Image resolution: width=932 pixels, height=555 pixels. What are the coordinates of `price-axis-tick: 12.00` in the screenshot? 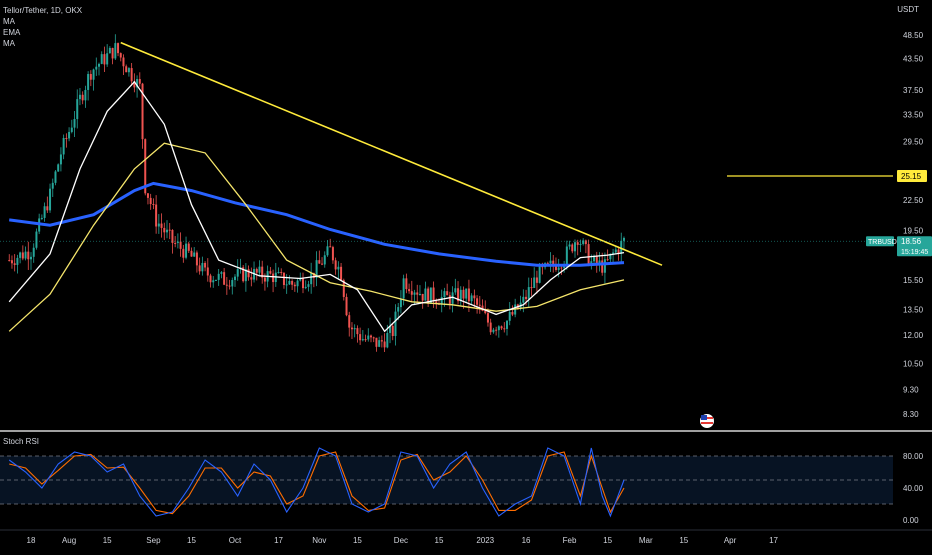 It's located at (913, 335).